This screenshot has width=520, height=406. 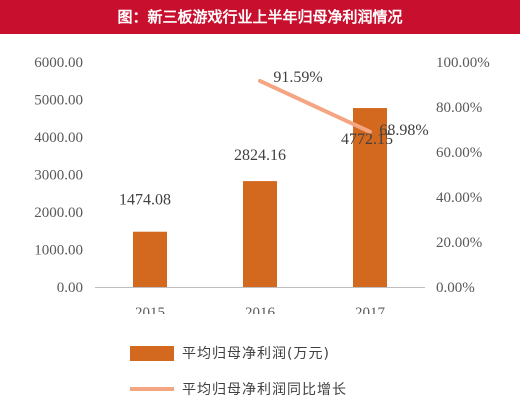 What do you see at coordinates (297, 77) in the screenshot?
I see `line-data-label-2016: 91.59%` at bounding box center [297, 77].